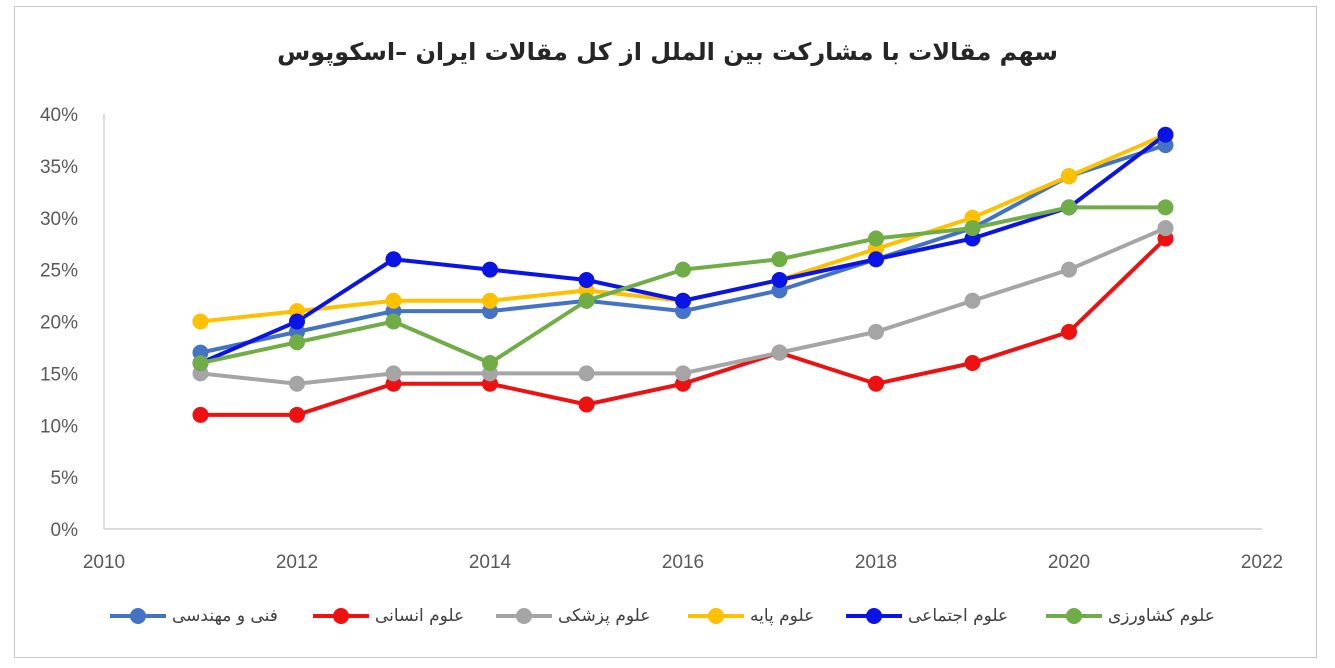  I want to click on y-tick-label: 30%, so click(59, 219).